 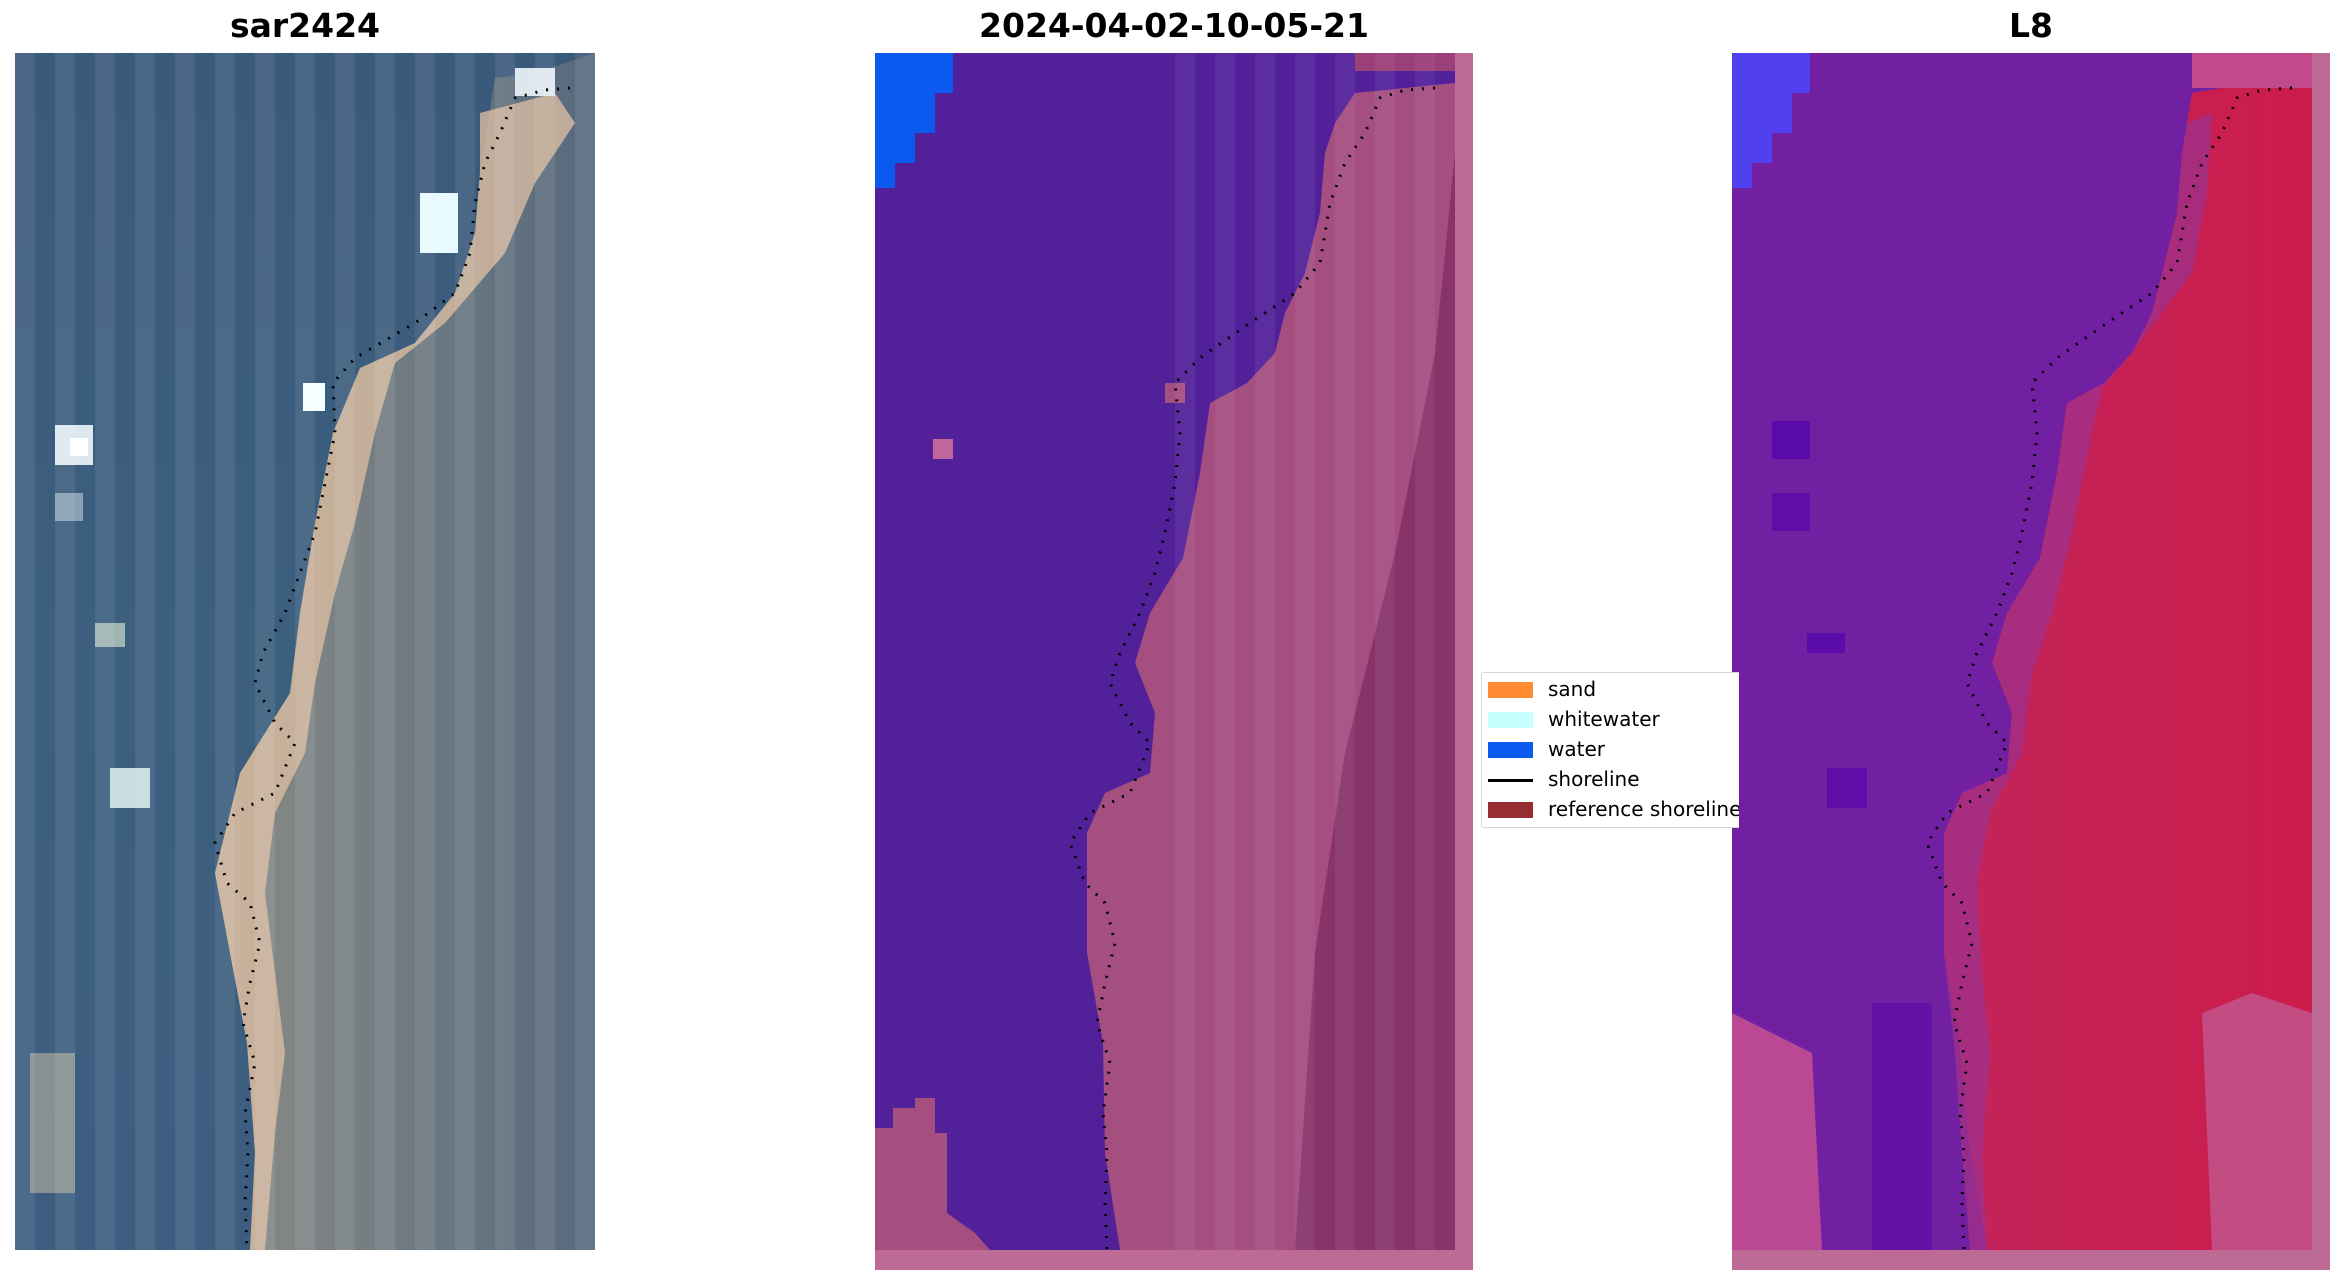 I want to click on legend-item-sand: sand, so click(x=1610, y=687).